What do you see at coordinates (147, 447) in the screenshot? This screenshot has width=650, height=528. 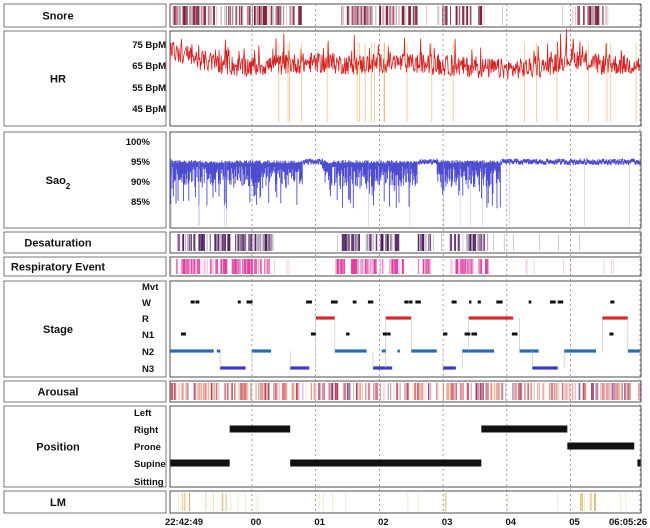 I see `position-level-label: Prone` at bounding box center [147, 447].